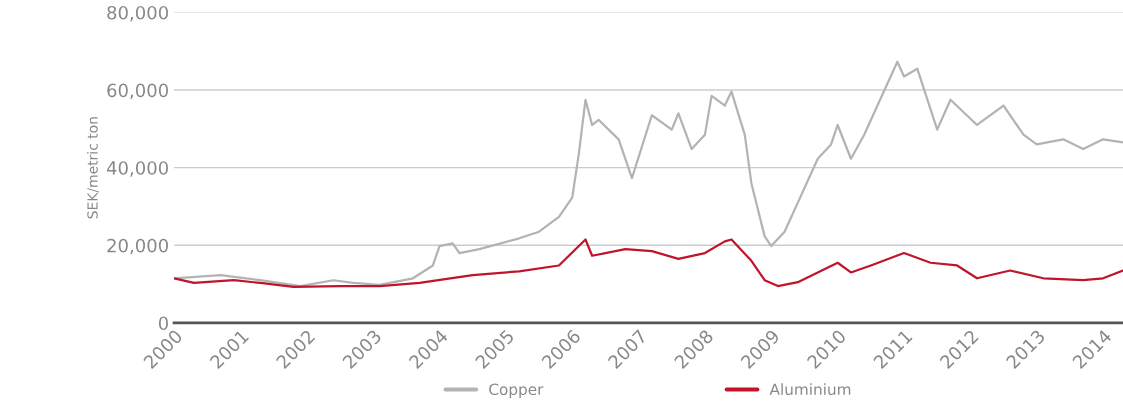 This screenshot has width=1123, height=414. I want to click on line-series, so click(648, 263).